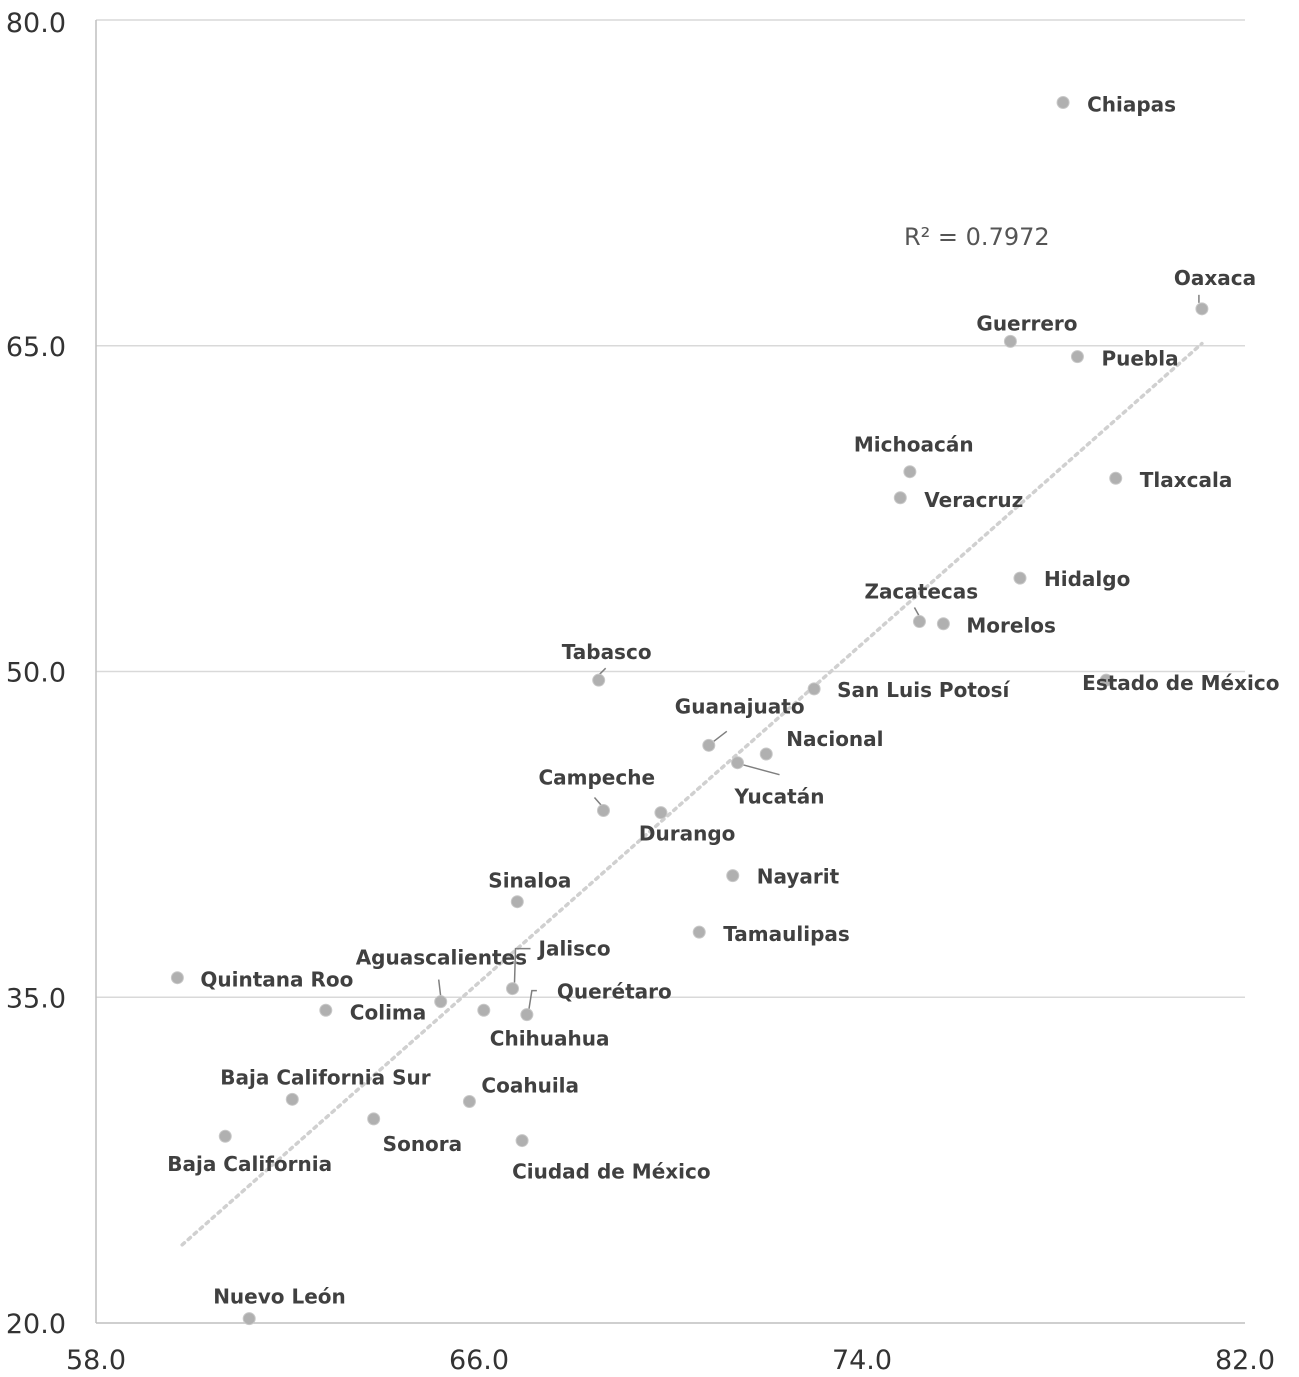  Describe the element at coordinates (550, 1038) in the screenshot. I see `label-chihuahua: Chihuahua` at that location.